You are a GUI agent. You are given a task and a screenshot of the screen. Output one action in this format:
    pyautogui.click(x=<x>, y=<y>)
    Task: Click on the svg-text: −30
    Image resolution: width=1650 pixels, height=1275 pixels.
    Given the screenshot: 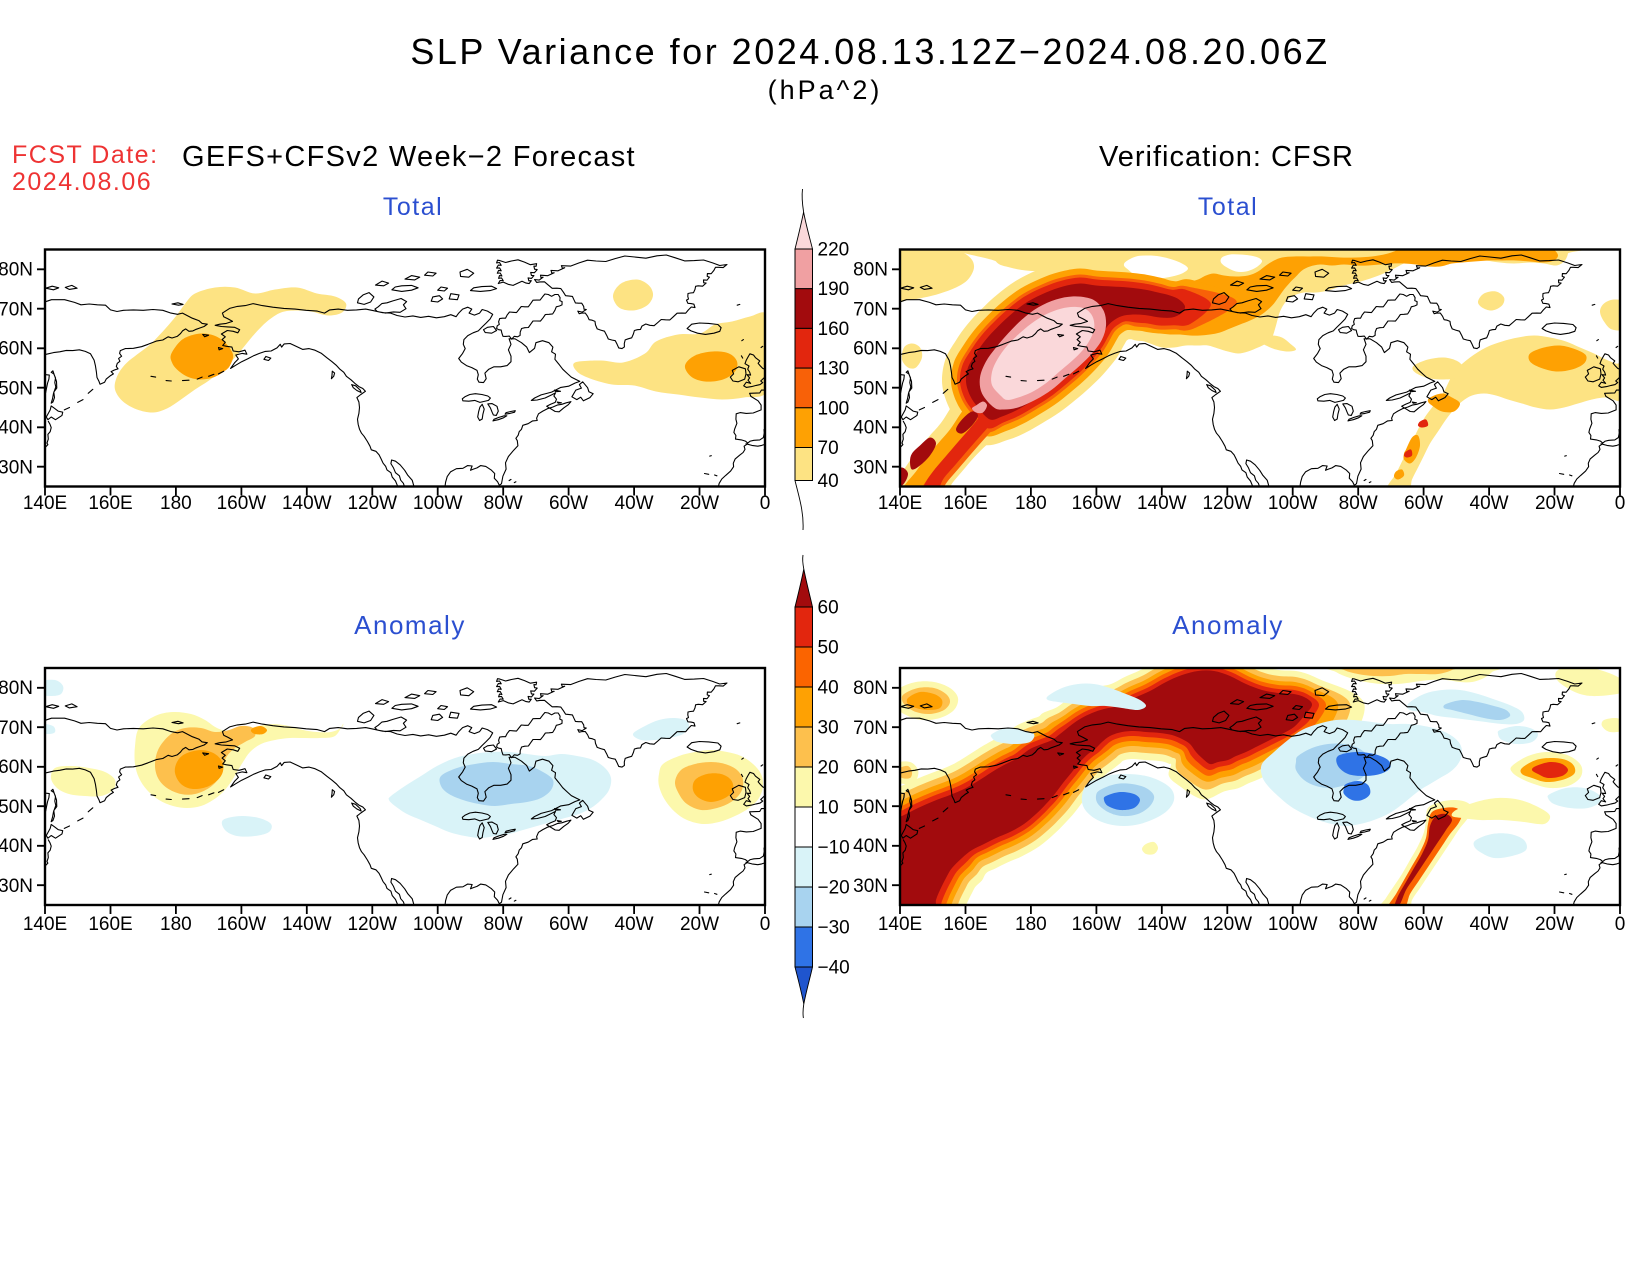 What is the action you would take?
    pyautogui.click(x=834, y=928)
    